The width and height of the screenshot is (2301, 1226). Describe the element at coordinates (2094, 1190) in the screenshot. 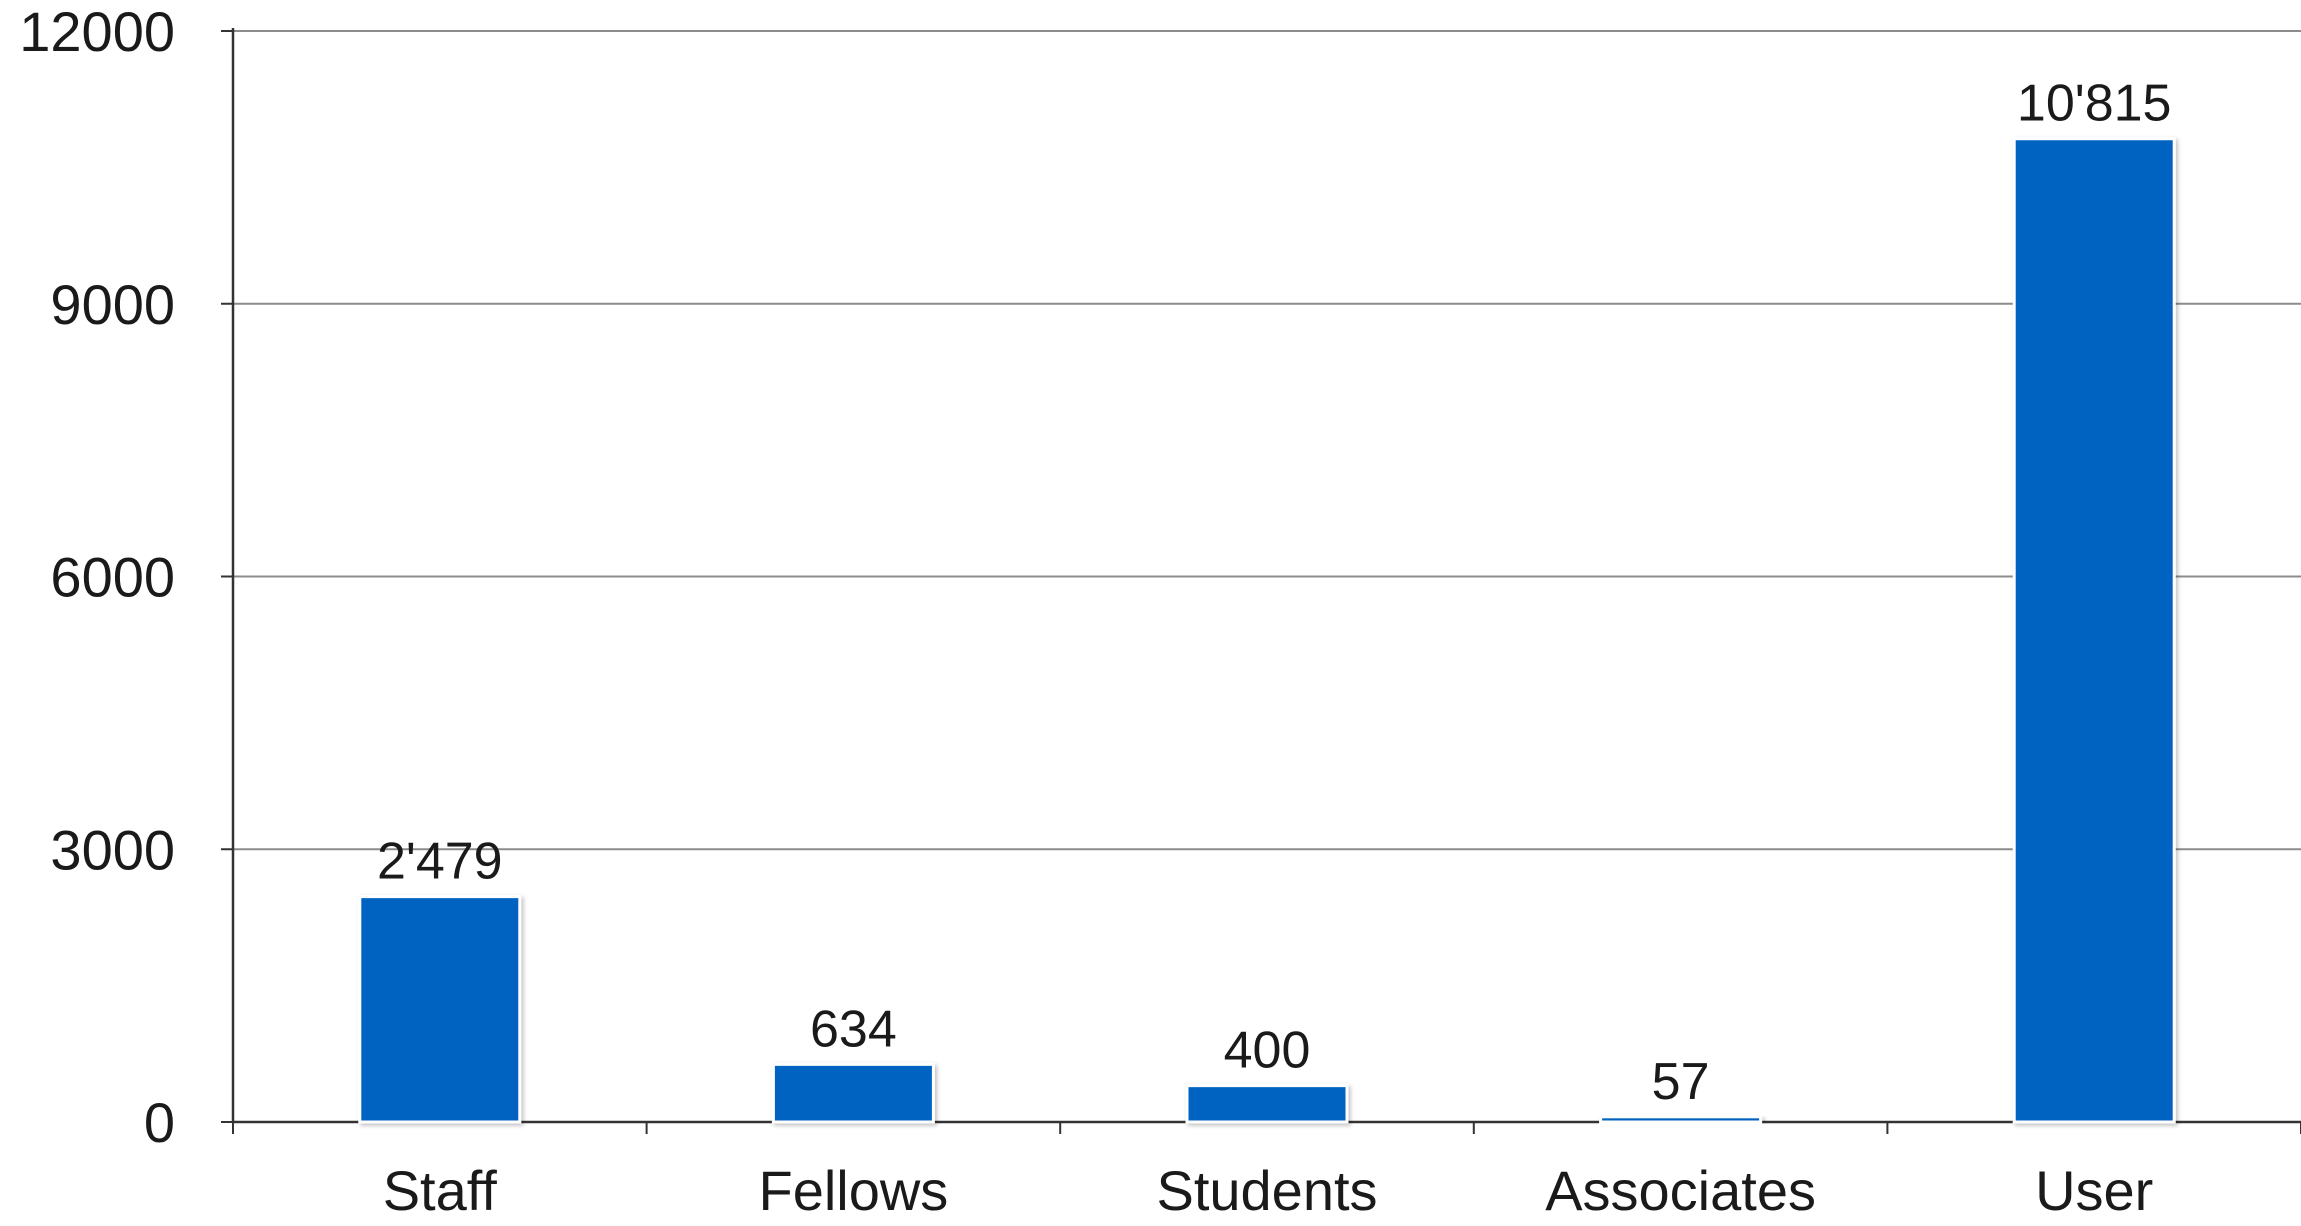

I see `x-category-label: User` at that location.